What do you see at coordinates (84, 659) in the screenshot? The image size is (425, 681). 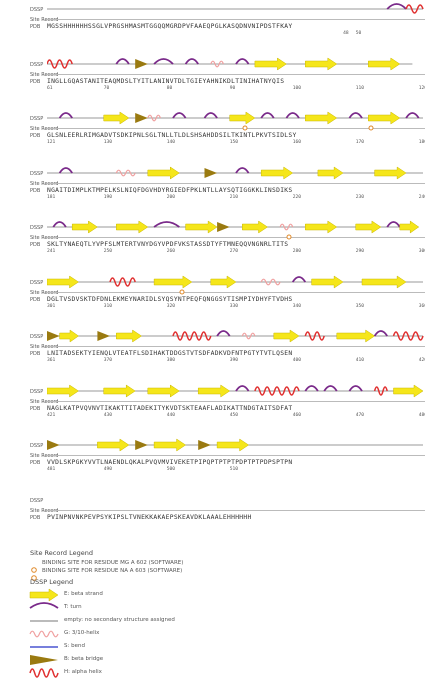 I see `dssp-legend-item: B: beta bridge` at bounding box center [84, 659].